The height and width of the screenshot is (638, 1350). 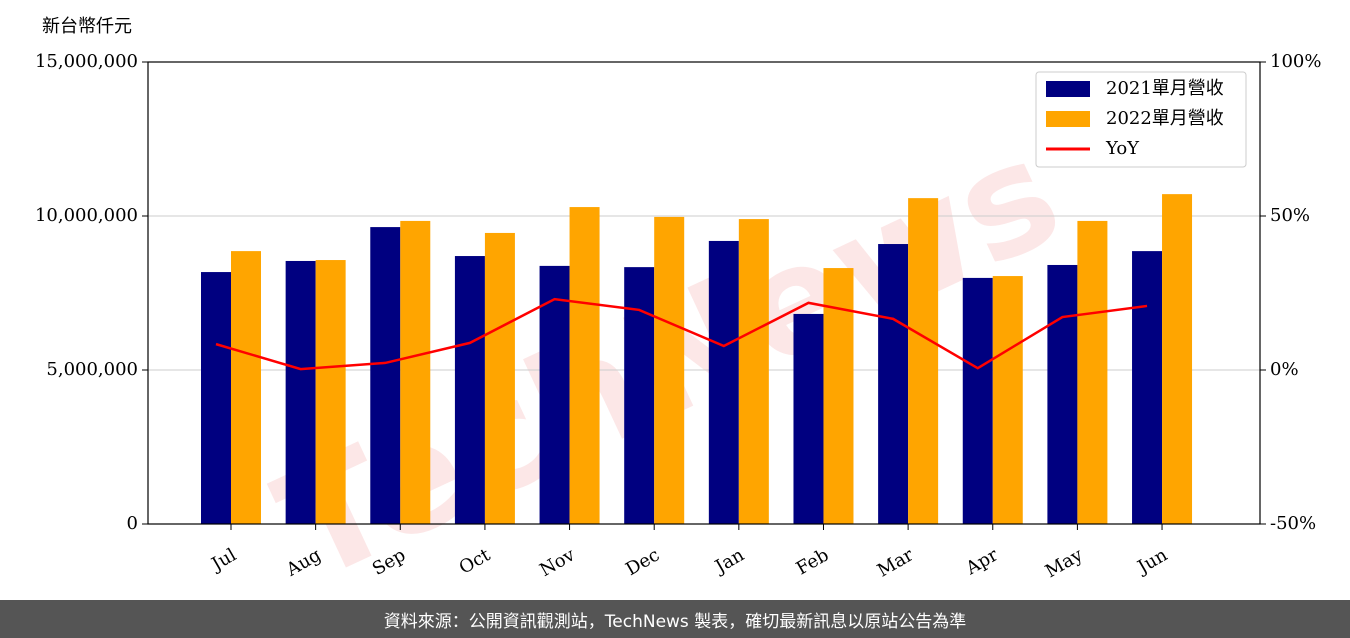 I want to click on x-tick-label: Feb, so click(x=813, y=561).